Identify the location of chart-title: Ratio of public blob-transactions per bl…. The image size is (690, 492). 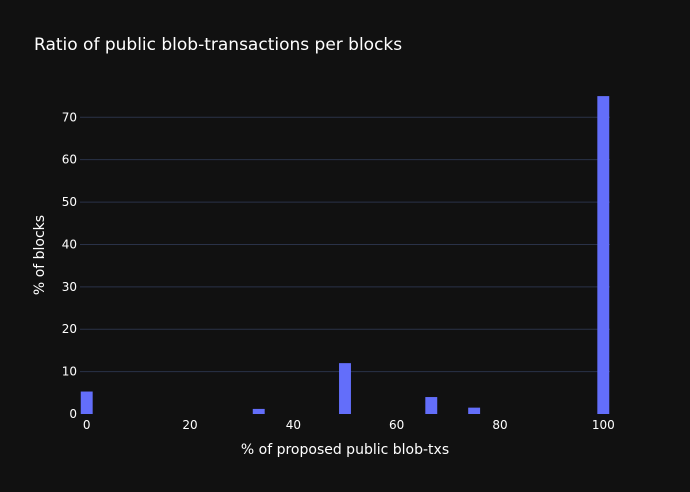
(218, 45).